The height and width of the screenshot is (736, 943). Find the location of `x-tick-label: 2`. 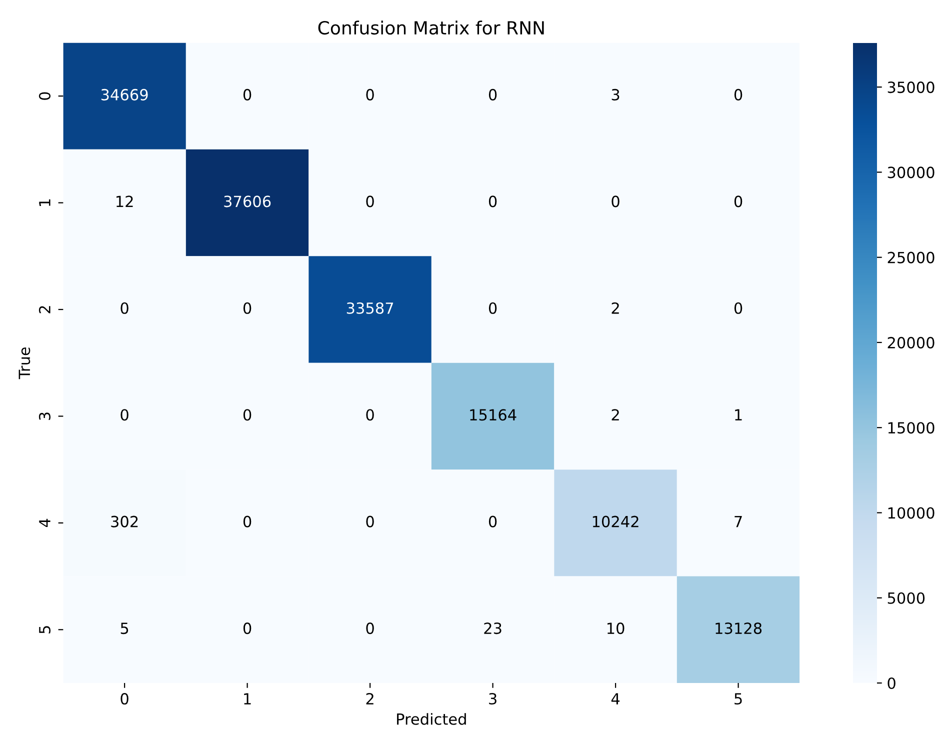

x-tick-label: 2 is located at coordinates (370, 698).